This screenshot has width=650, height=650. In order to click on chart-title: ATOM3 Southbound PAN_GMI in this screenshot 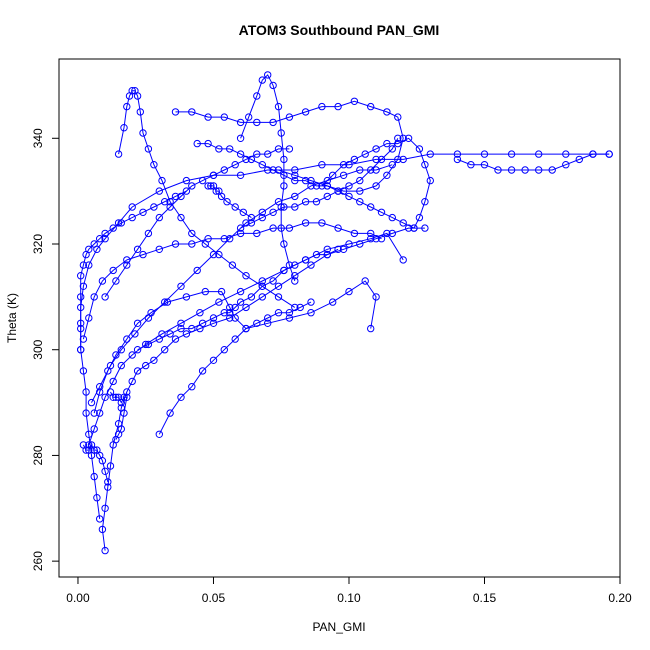, I will do `click(339, 30)`.